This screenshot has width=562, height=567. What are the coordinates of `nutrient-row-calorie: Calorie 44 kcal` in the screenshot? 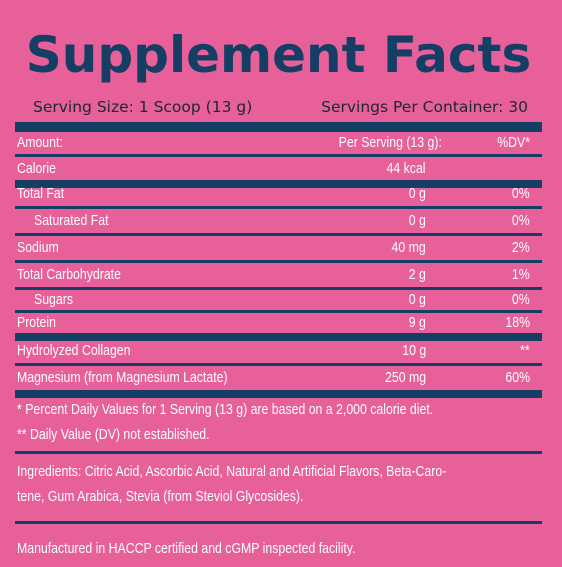 It's located at (278, 169).